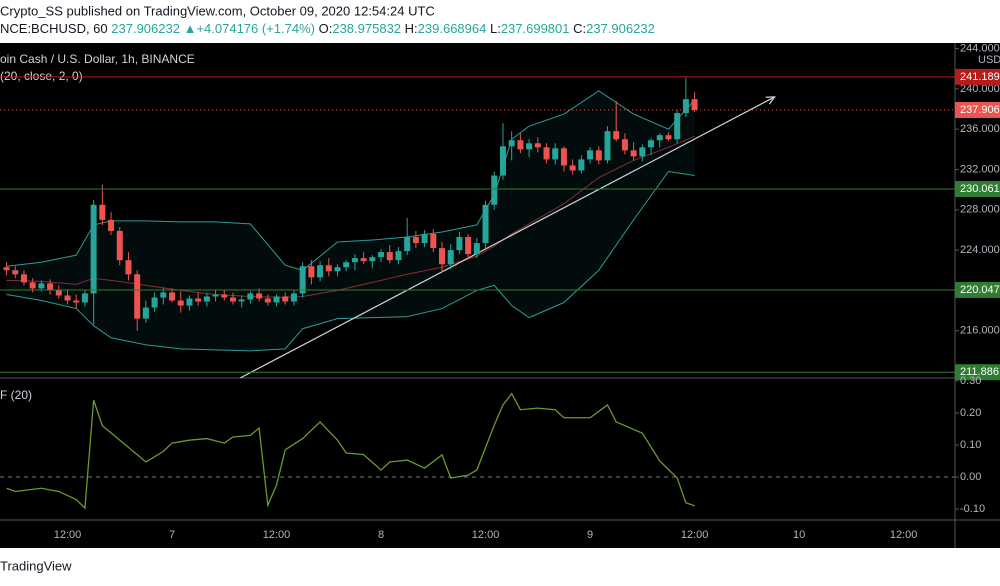 The height and width of the screenshot is (586, 1000). I want to click on y-tick-label: 216.000, so click(980, 331).